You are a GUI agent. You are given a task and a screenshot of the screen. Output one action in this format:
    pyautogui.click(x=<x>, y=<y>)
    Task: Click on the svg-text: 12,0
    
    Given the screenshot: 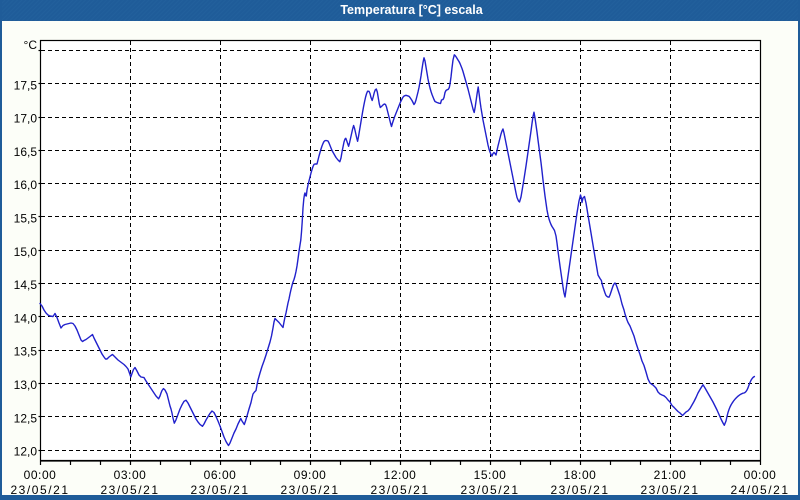 What is the action you would take?
    pyautogui.click(x=26, y=452)
    